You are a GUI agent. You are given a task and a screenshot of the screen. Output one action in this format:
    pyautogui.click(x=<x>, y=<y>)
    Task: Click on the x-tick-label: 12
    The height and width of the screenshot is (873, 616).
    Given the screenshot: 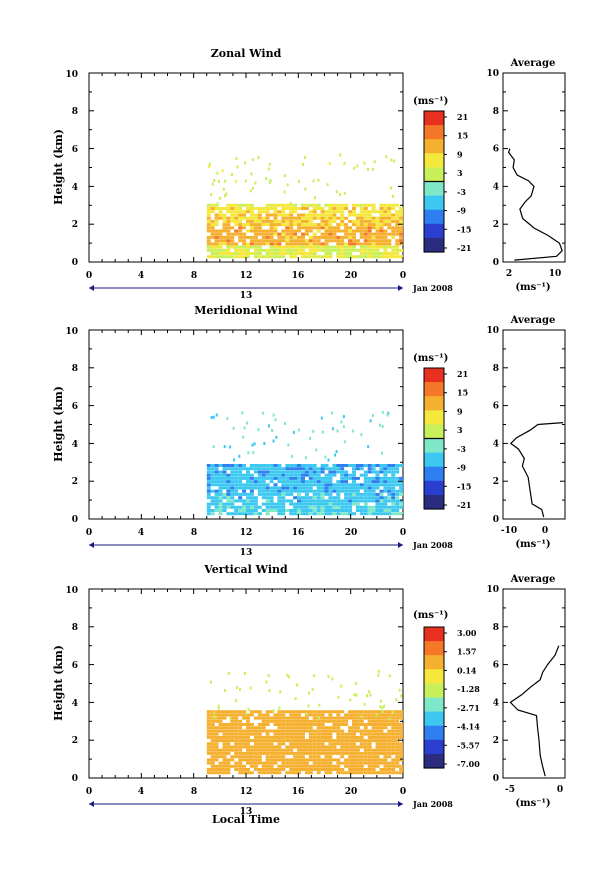 What is the action you would take?
    pyautogui.click(x=246, y=533)
    